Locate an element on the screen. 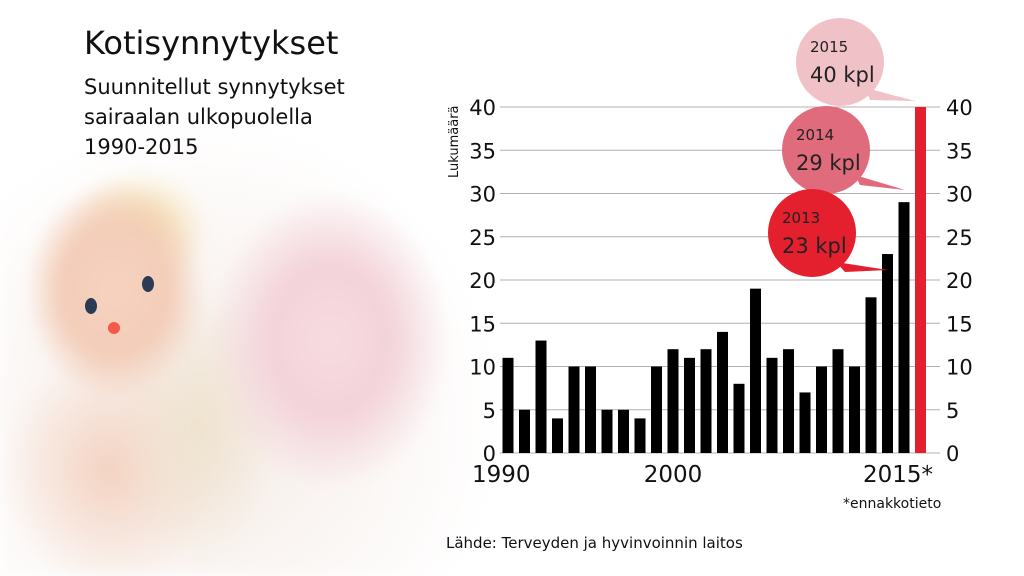  bar-2000 is located at coordinates (673, 401).